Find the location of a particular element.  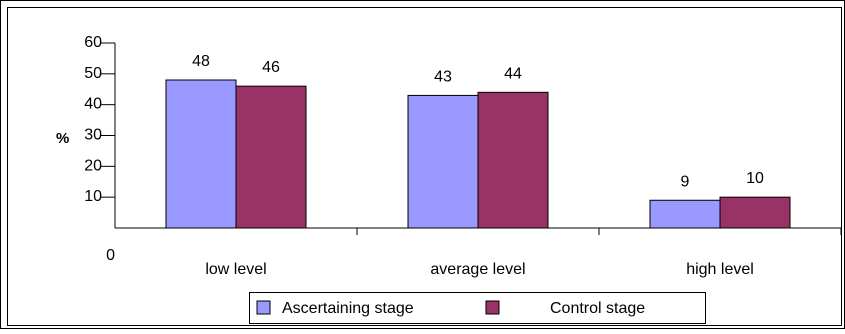

y-tick-label: 60 is located at coordinates (93, 42).